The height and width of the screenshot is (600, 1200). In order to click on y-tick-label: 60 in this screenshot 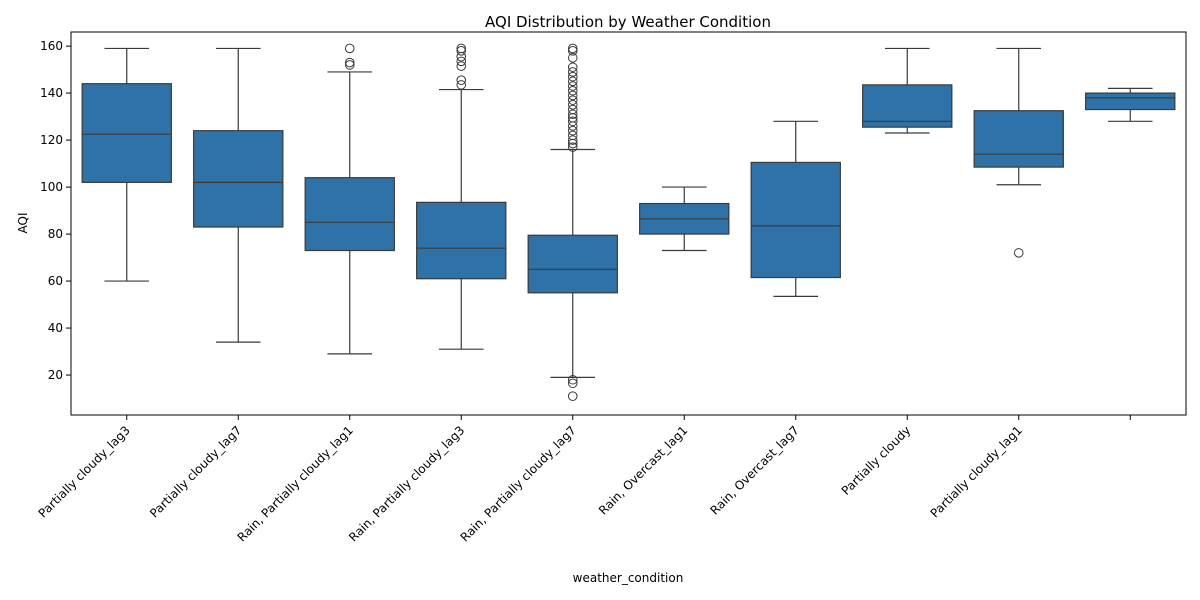, I will do `click(55, 281)`.